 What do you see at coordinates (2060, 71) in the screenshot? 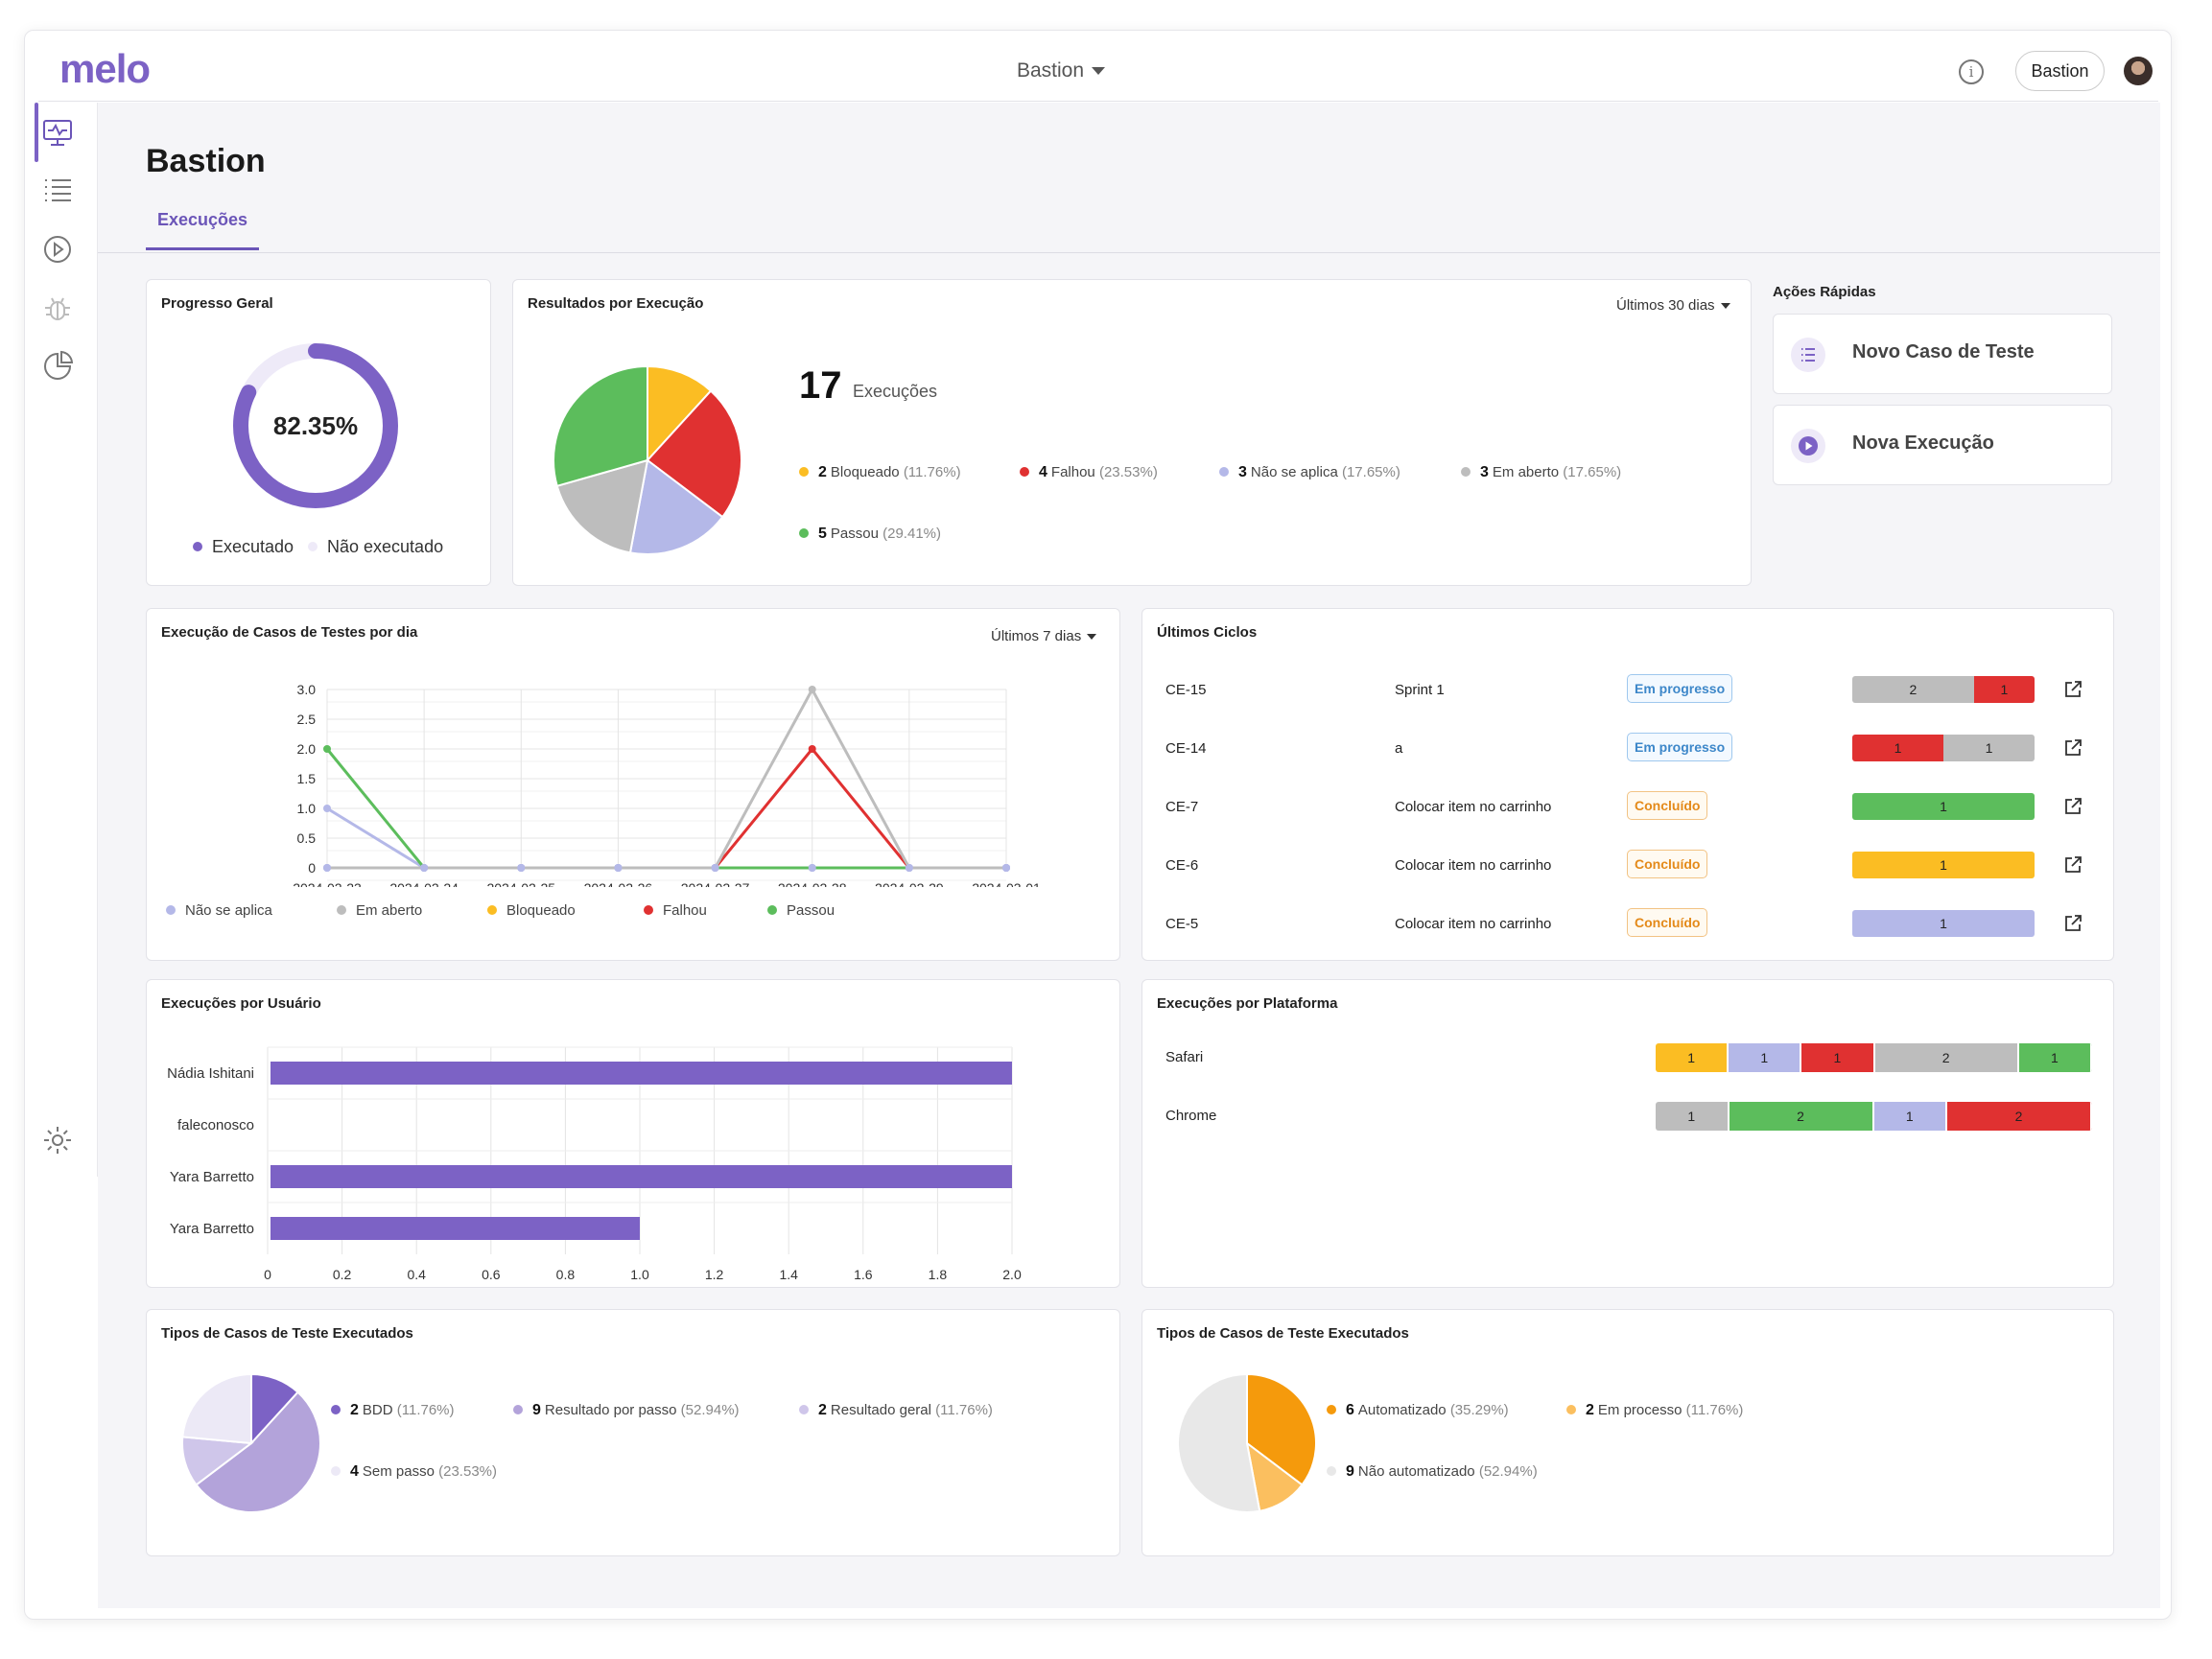
I see `user-button: Bastion` at bounding box center [2060, 71].